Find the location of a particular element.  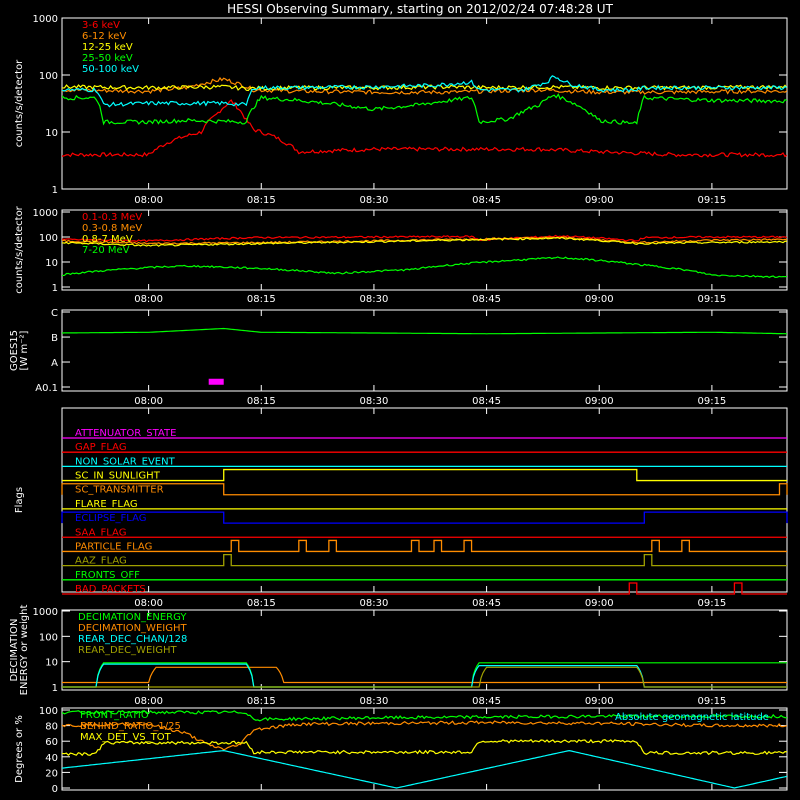

y-axis-label: Degrees or % is located at coordinates (19, 749).